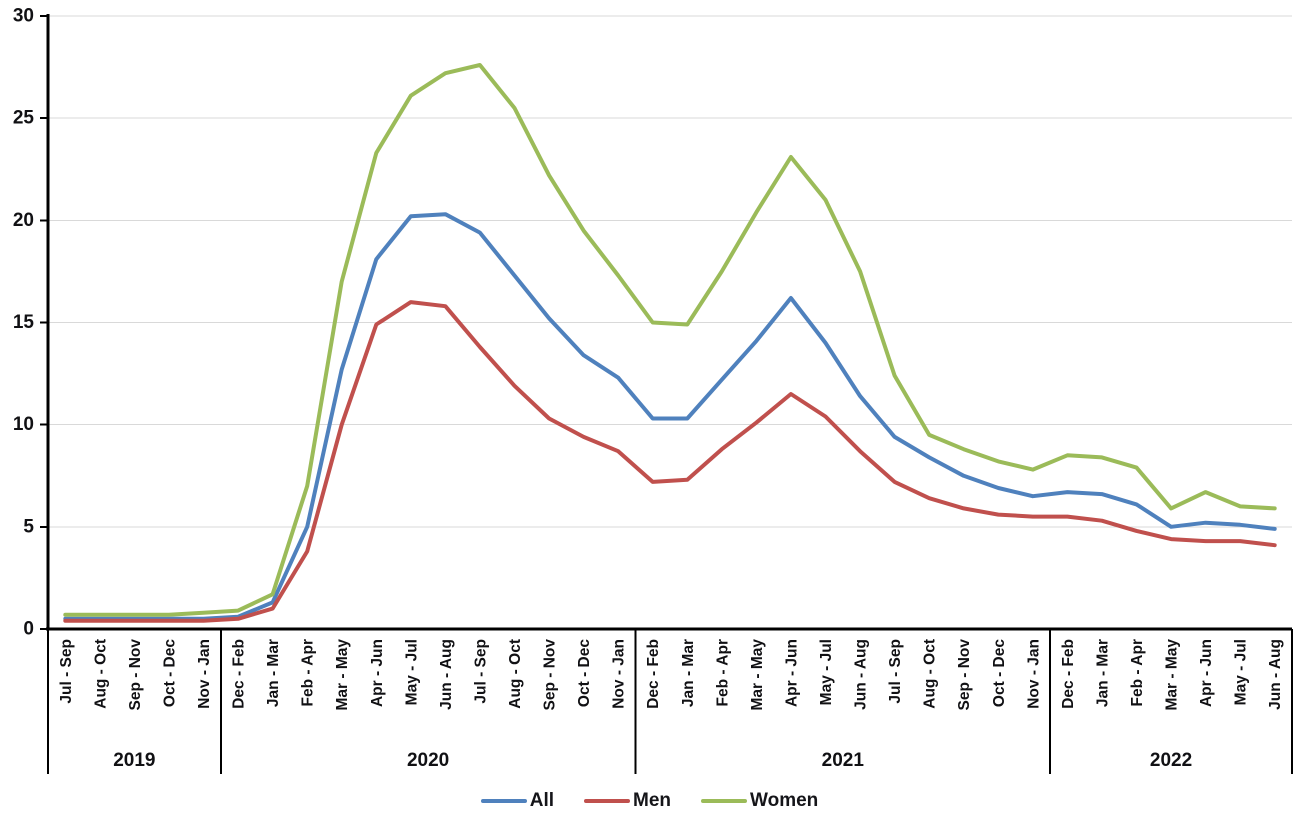 This screenshot has width=1299, height=823. I want to click on legend-swatch-all, so click(503, 800).